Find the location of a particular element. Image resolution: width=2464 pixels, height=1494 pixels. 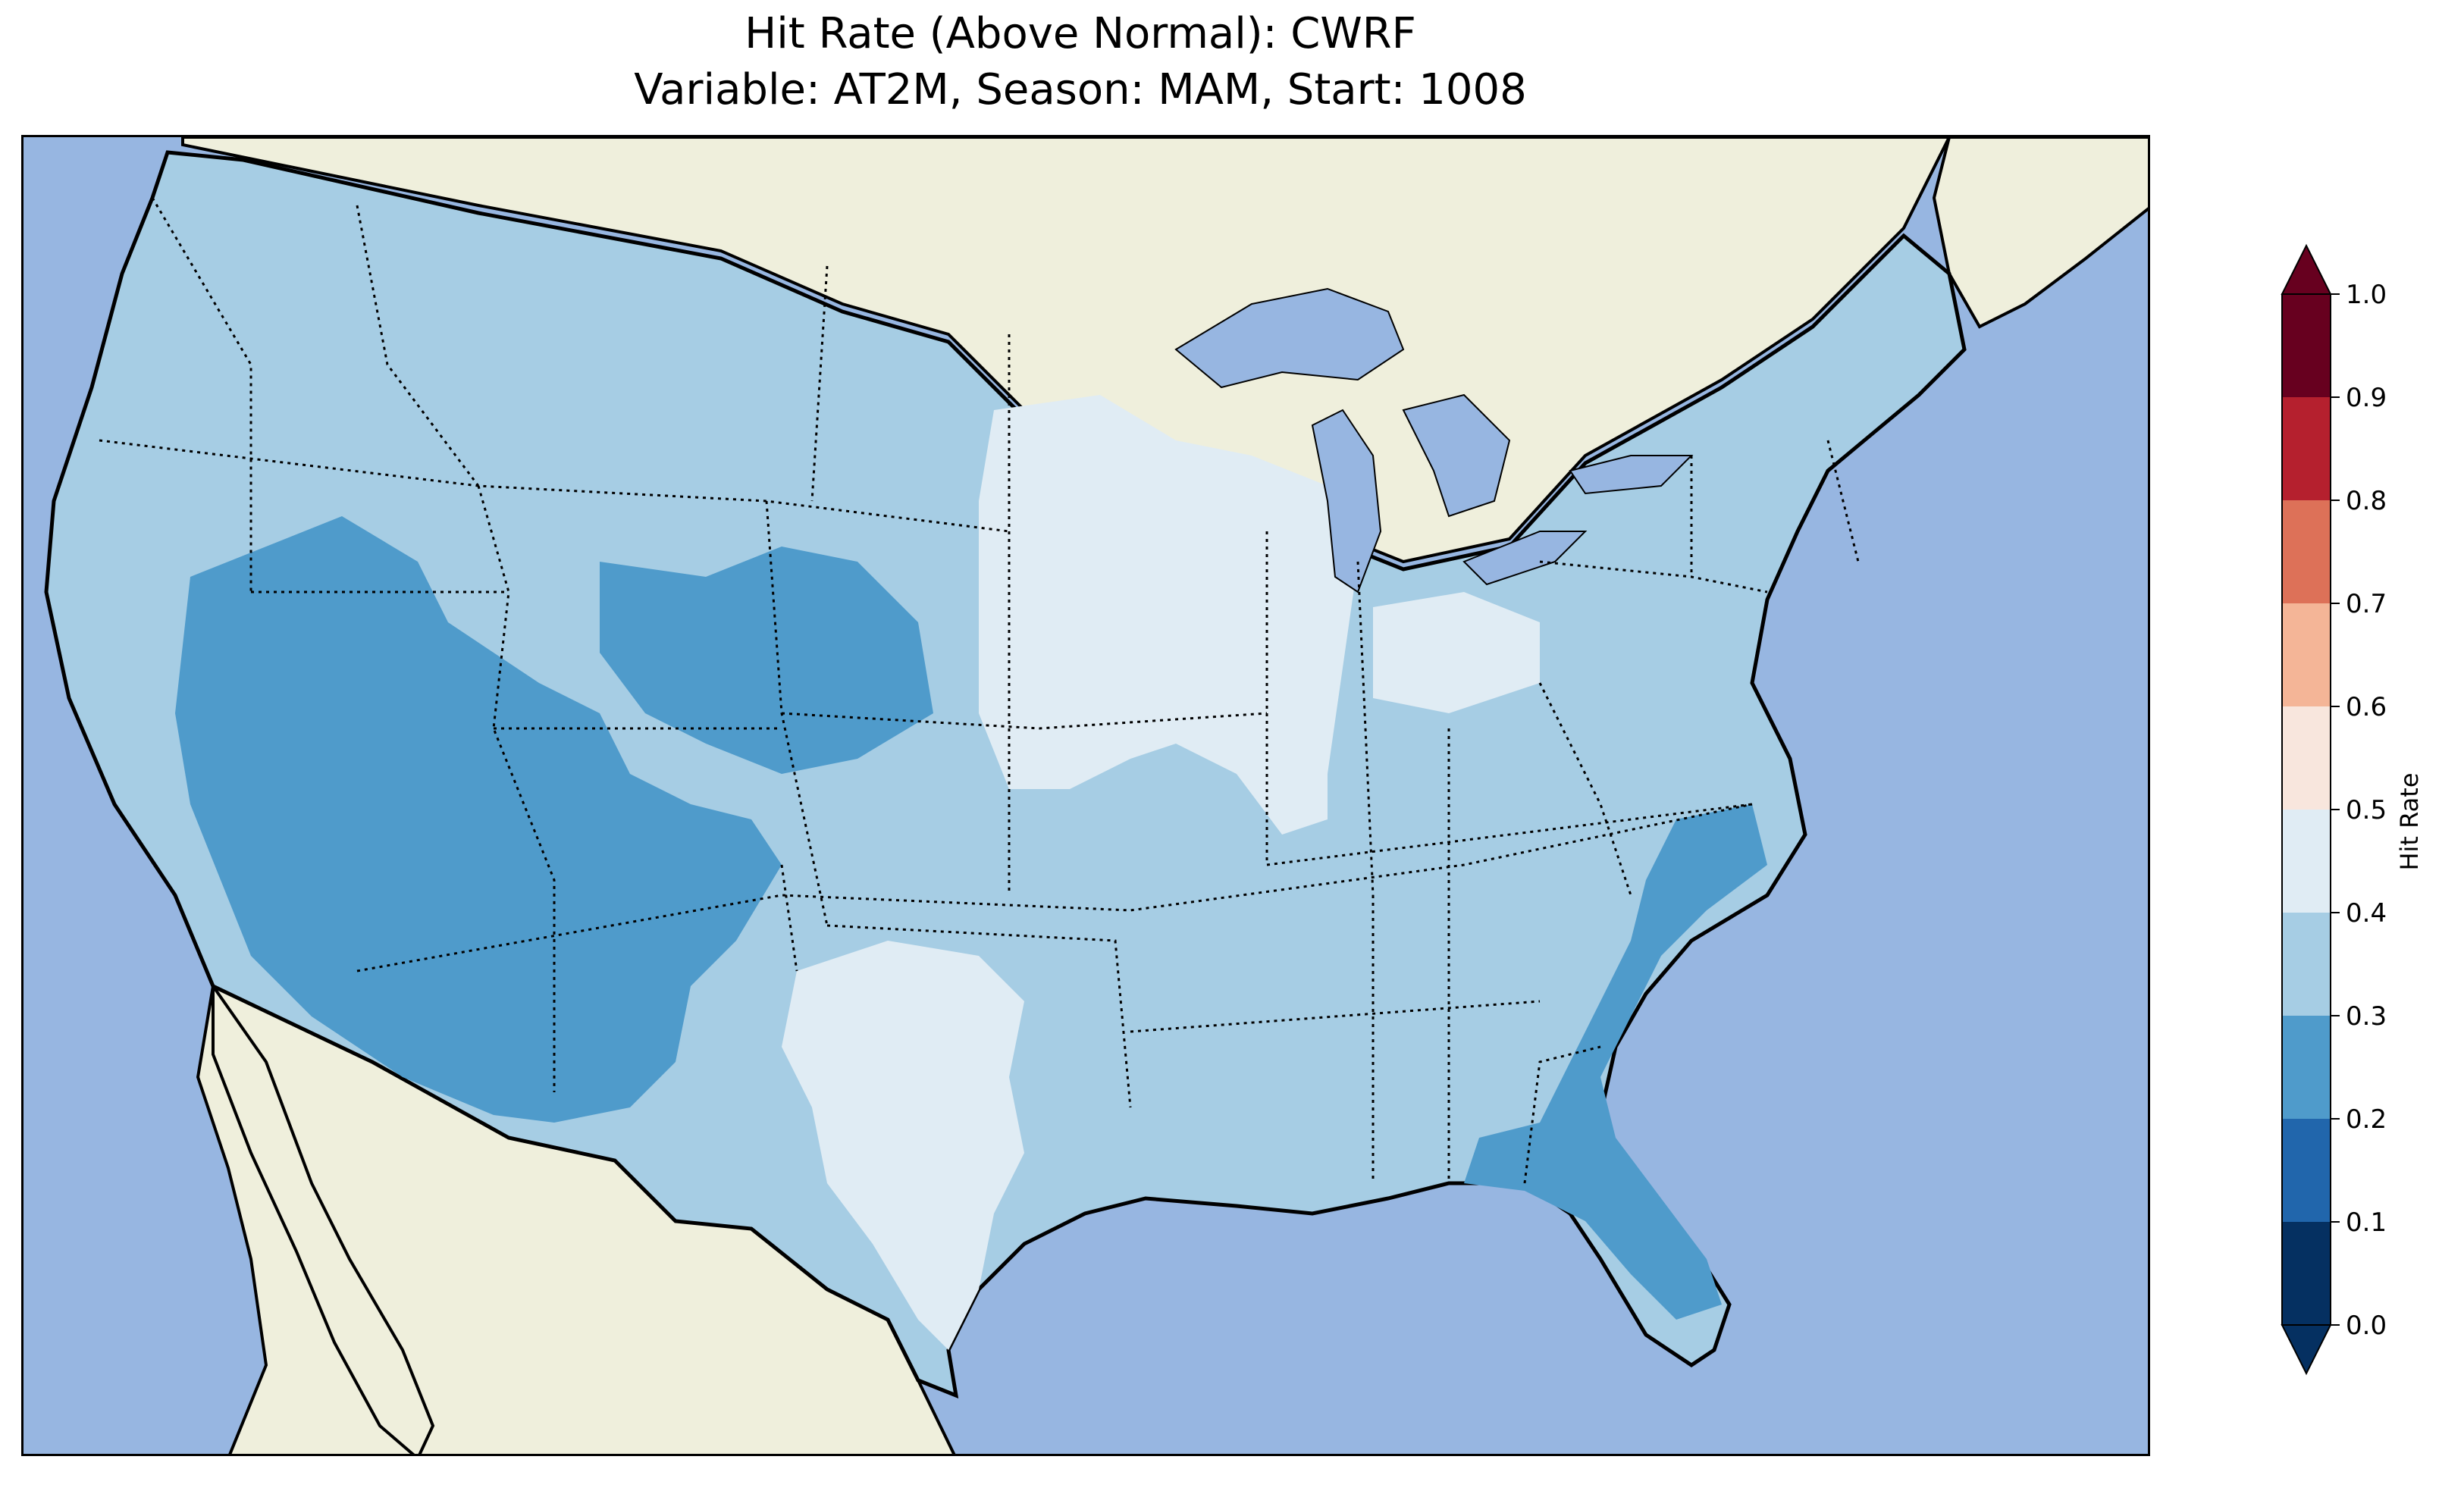

colorbar-extend-min is located at coordinates (2307, 1350).